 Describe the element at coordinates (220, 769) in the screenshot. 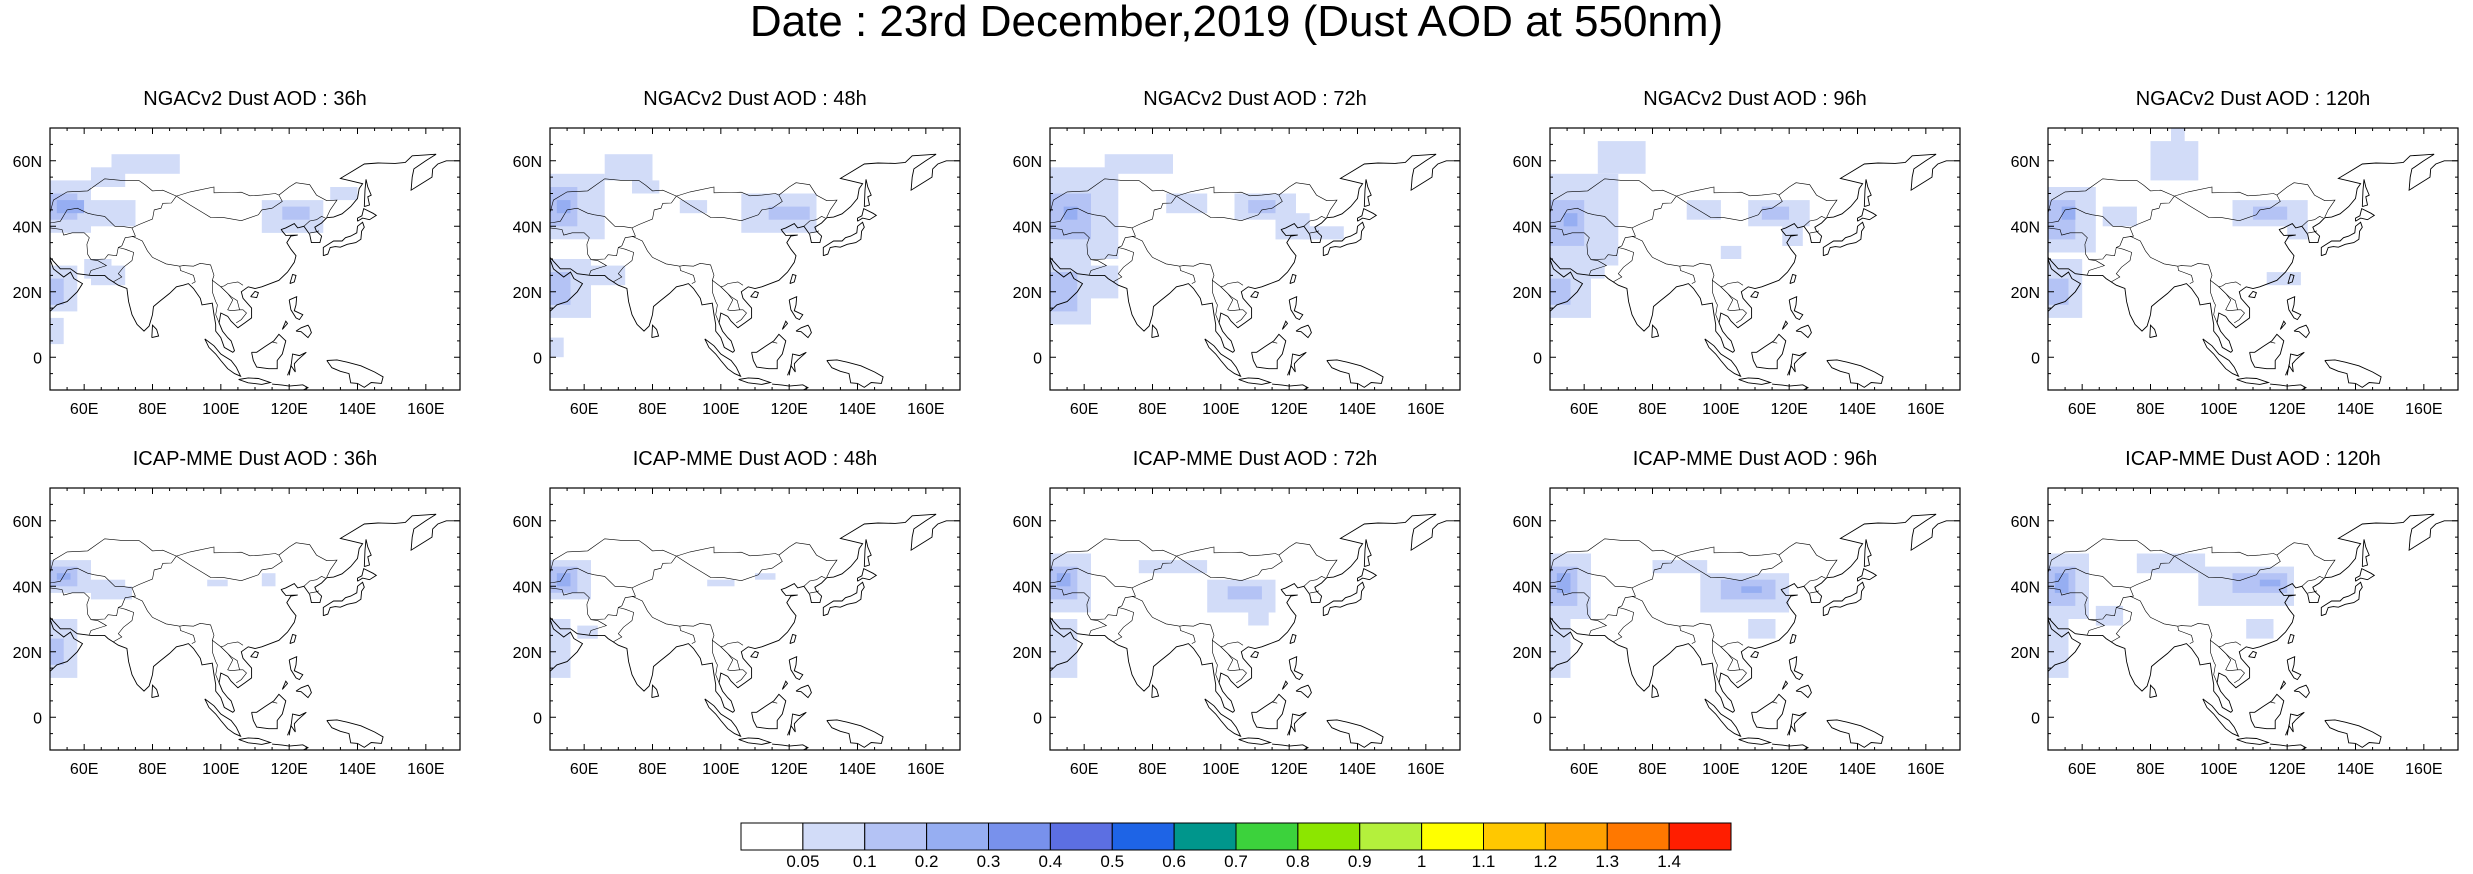

I see `lon-tick-label: 100E` at that location.